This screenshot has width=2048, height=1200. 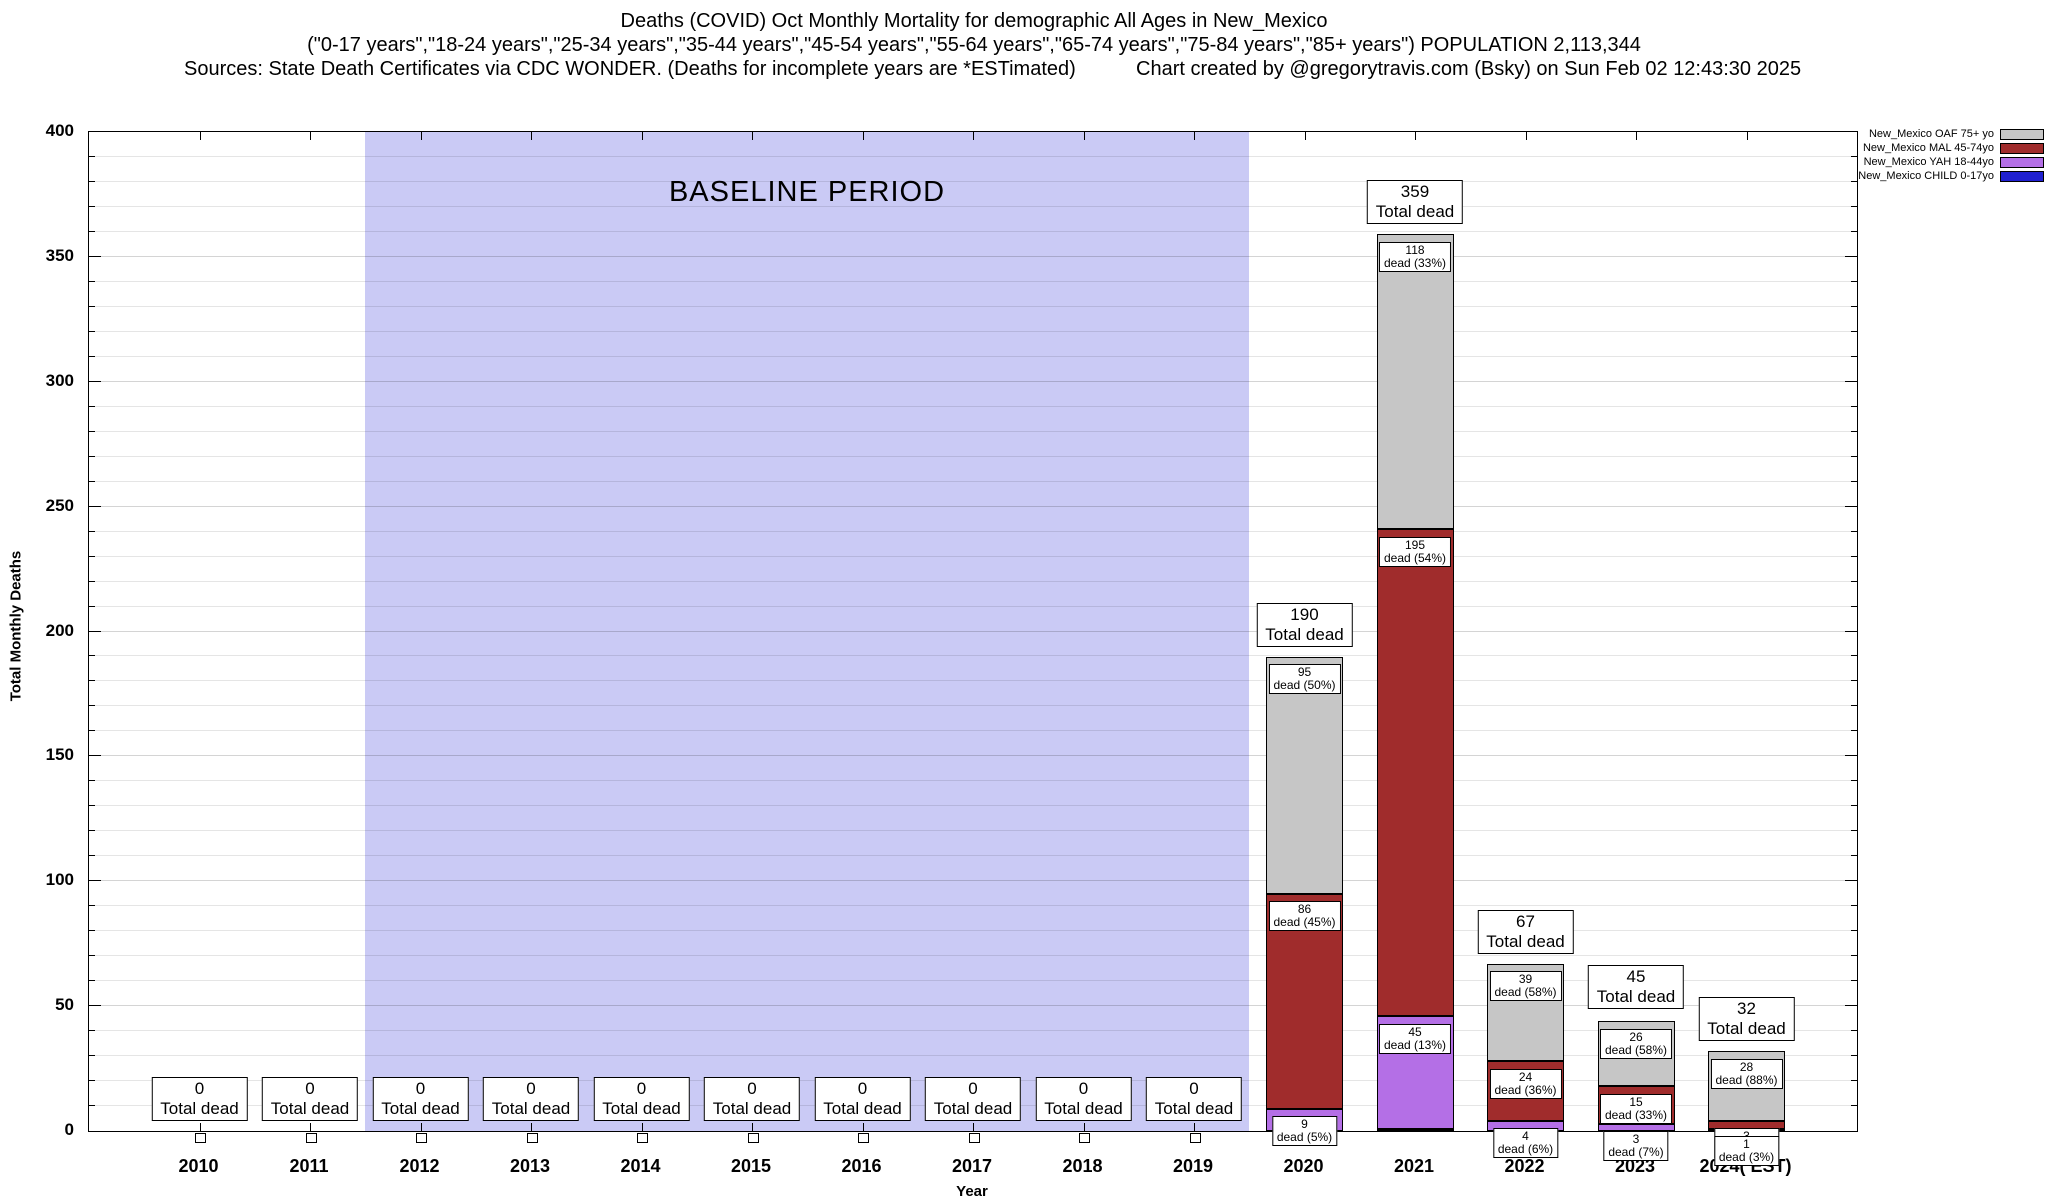 I want to click on legend-label: New_Mexico CHILD 0-17yo, so click(x=1926, y=176).